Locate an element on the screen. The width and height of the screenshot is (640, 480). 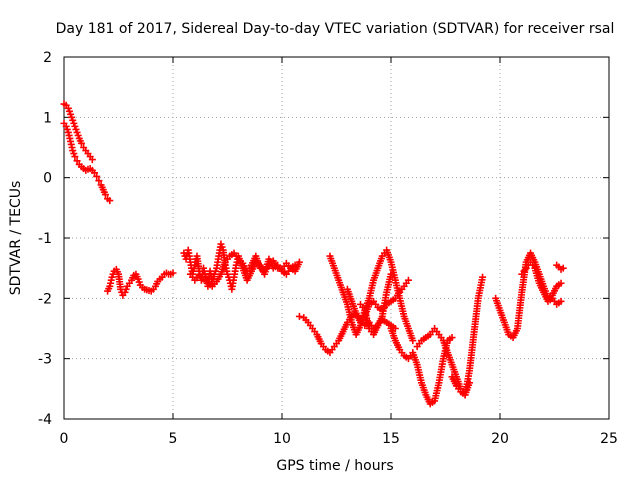
y-axis-label: SDTVAR / TECUs is located at coordinates (16, 238).